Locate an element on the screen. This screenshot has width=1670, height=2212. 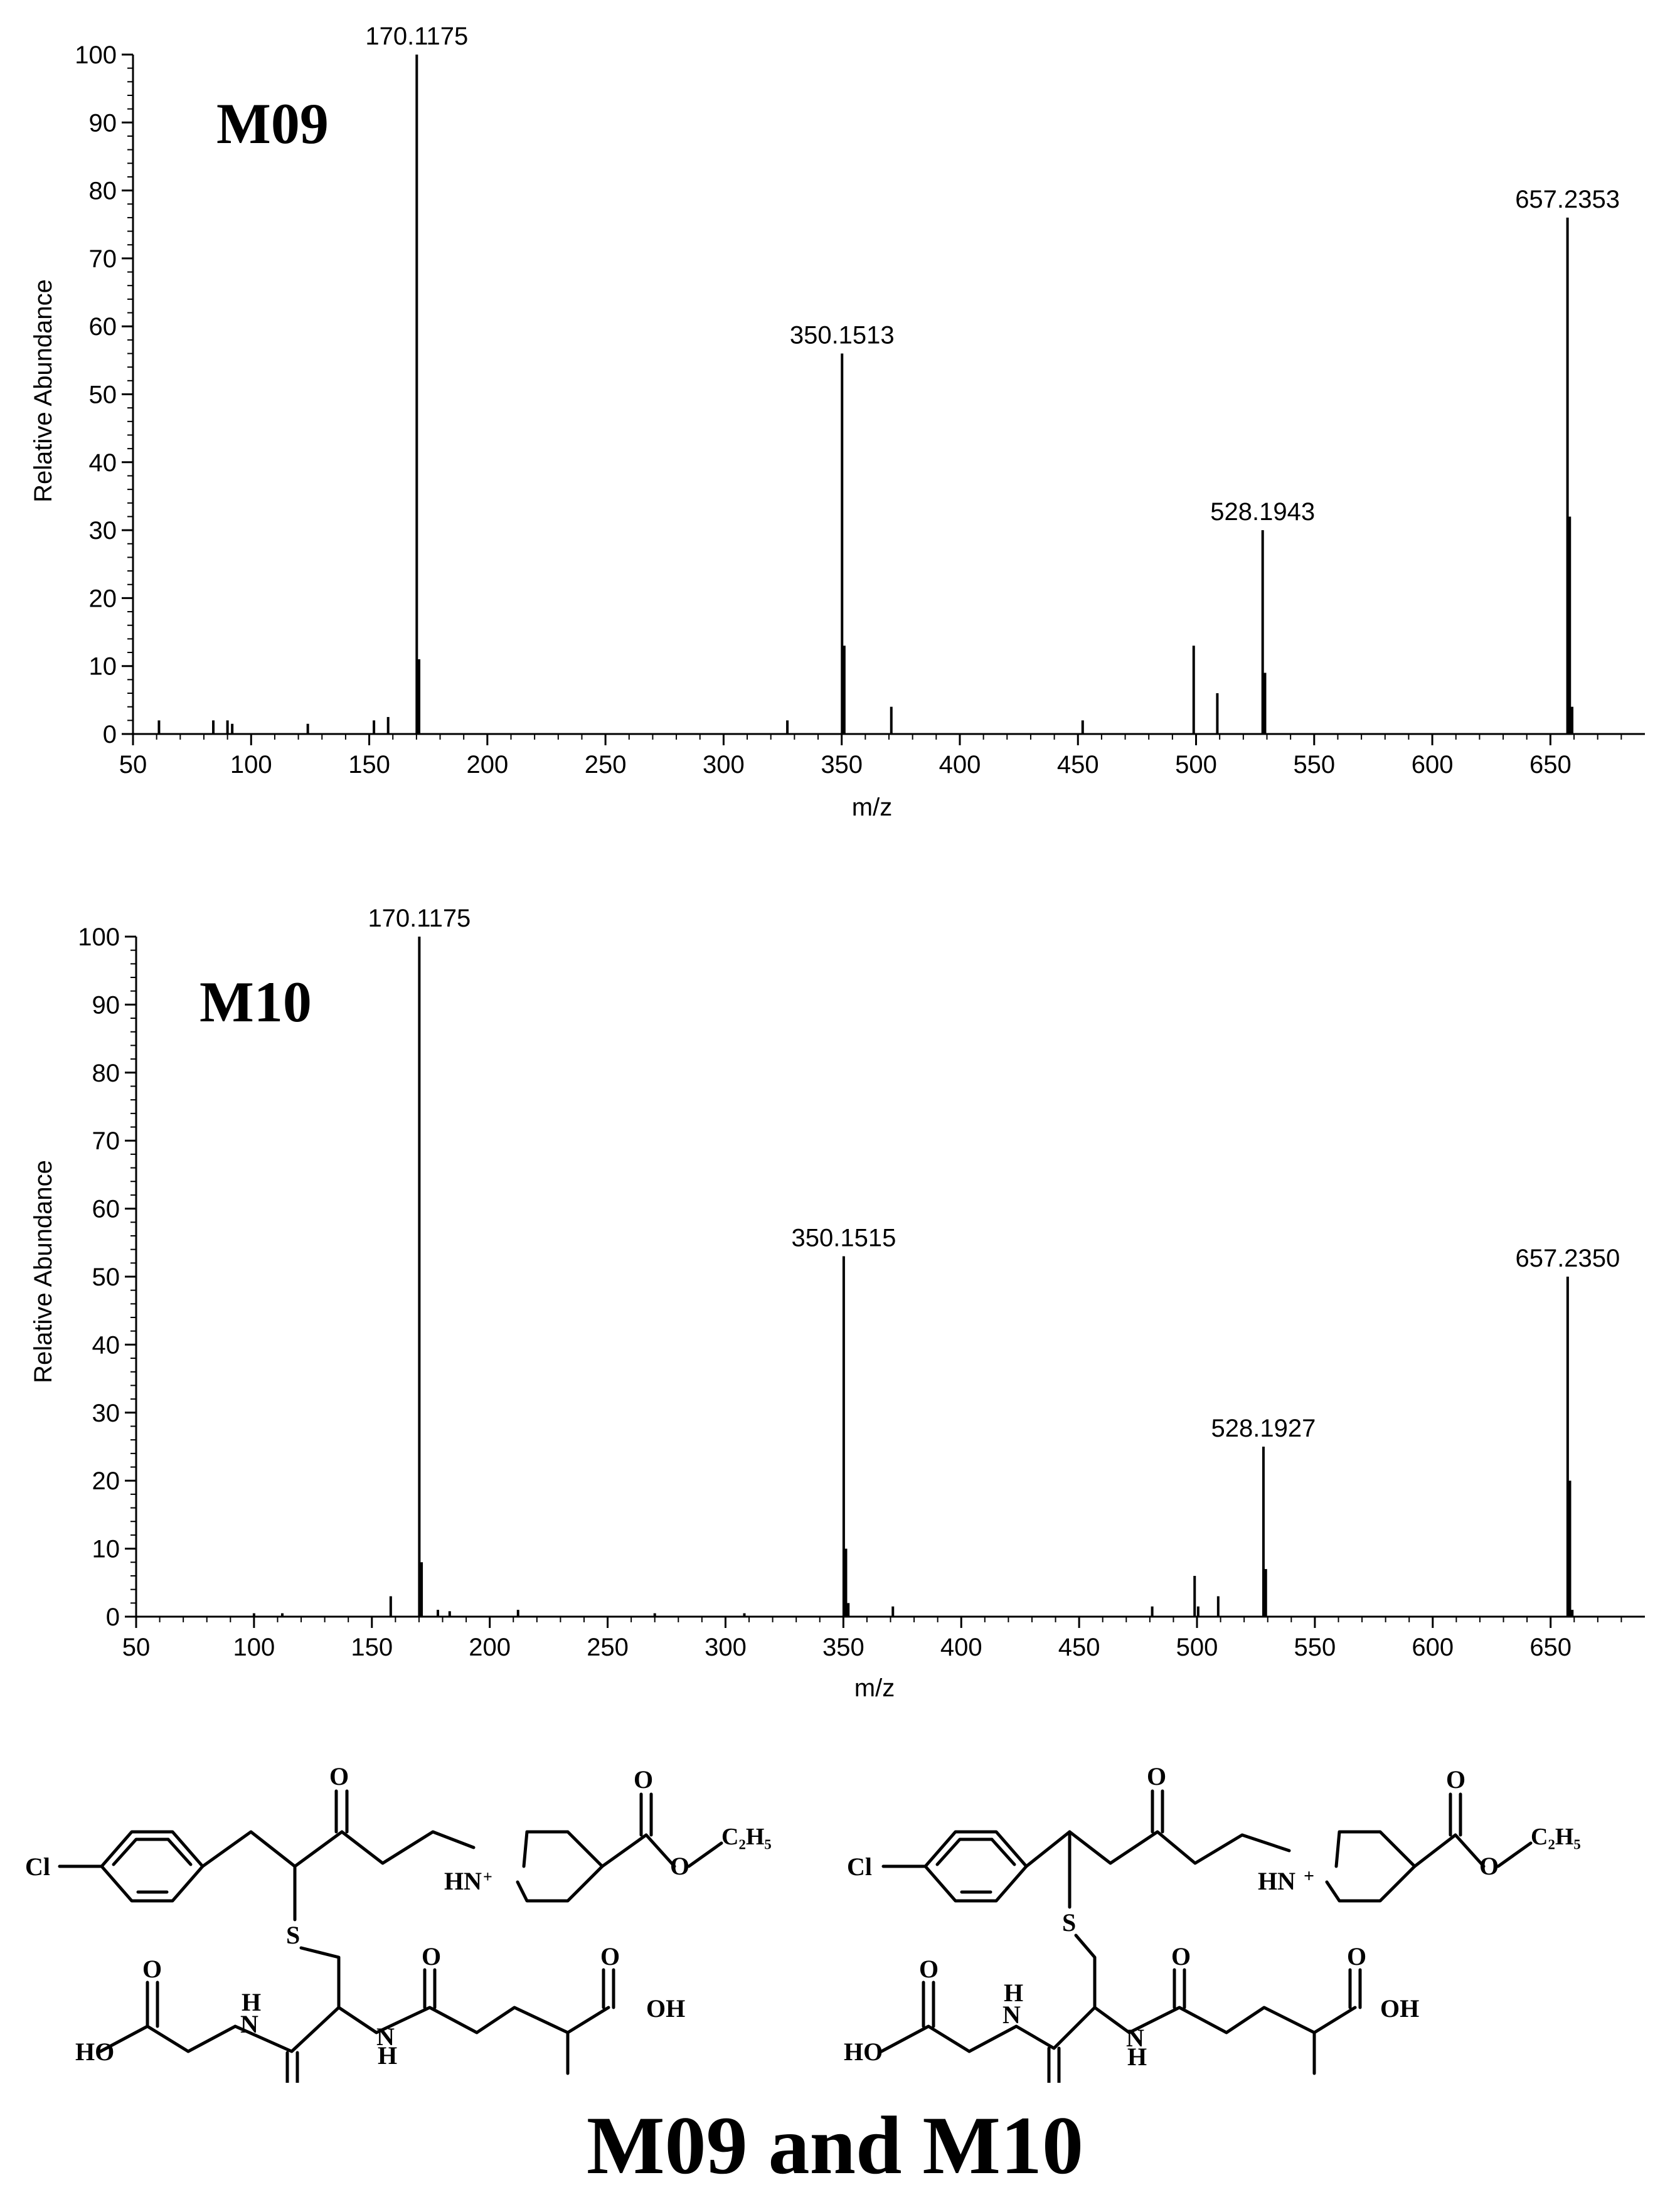
peak-label: 657.2350 is located at coordinates (1567, 1258).